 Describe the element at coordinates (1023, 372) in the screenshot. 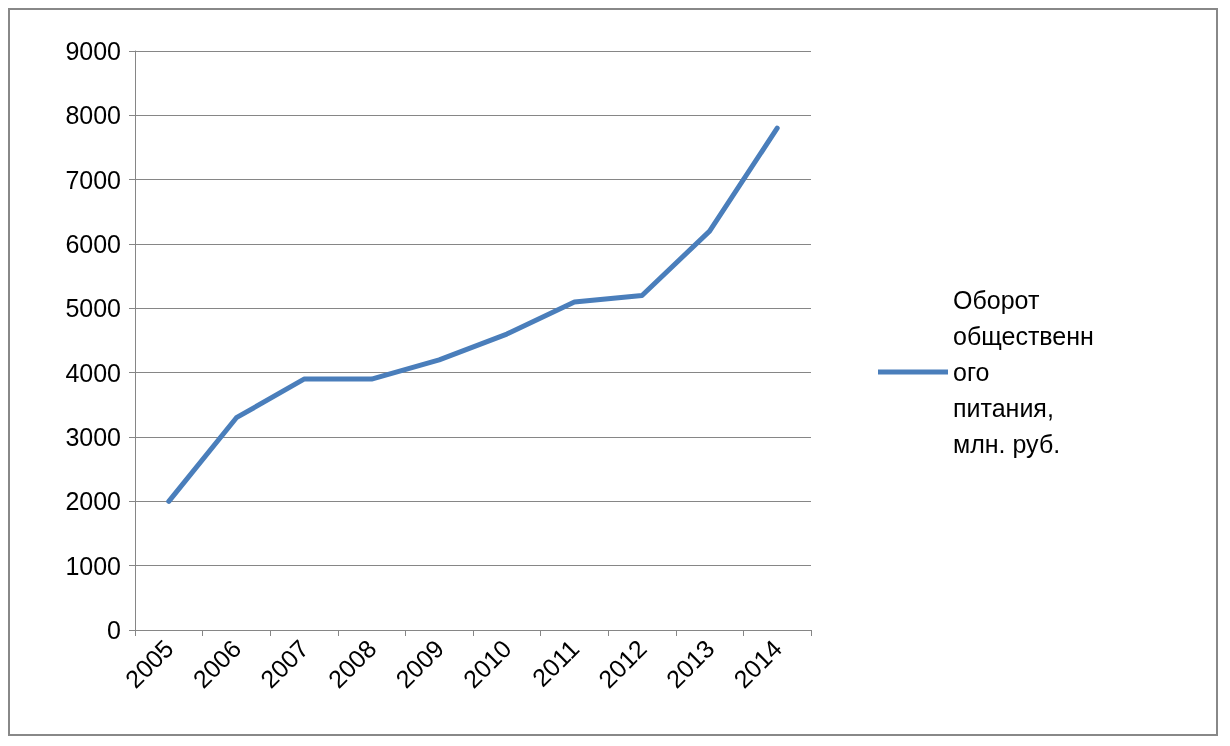

I see `legend-label: Оборот общественного питания, млн. руб.` at that location.